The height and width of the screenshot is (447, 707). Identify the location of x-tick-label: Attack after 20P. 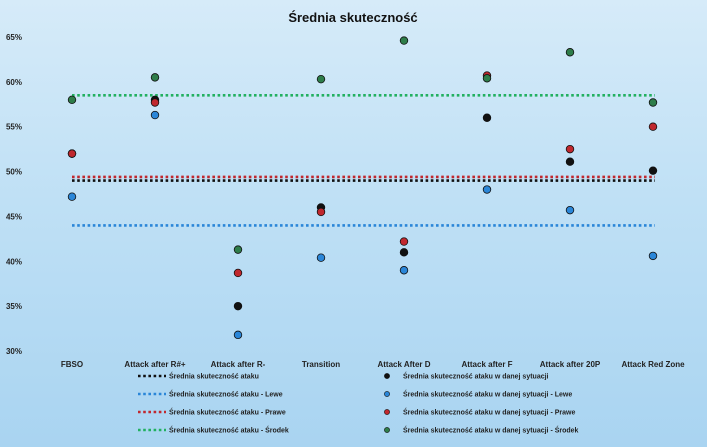
(570, 364).